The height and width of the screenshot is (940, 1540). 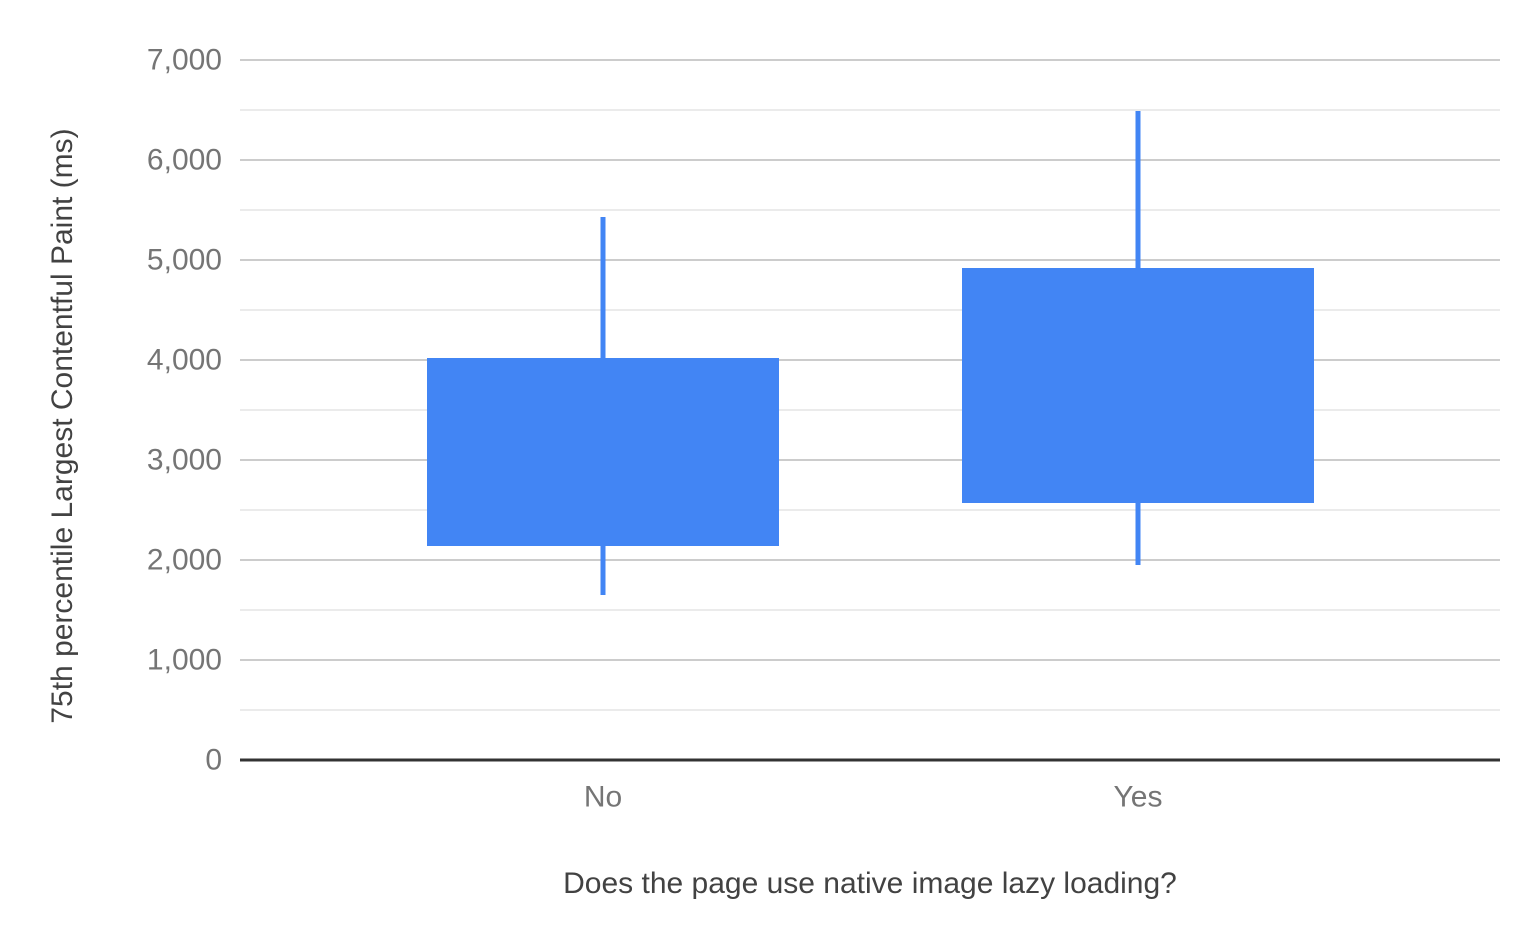 I want to click on y-tick-label: 4,000, so click(x=184, y=360).